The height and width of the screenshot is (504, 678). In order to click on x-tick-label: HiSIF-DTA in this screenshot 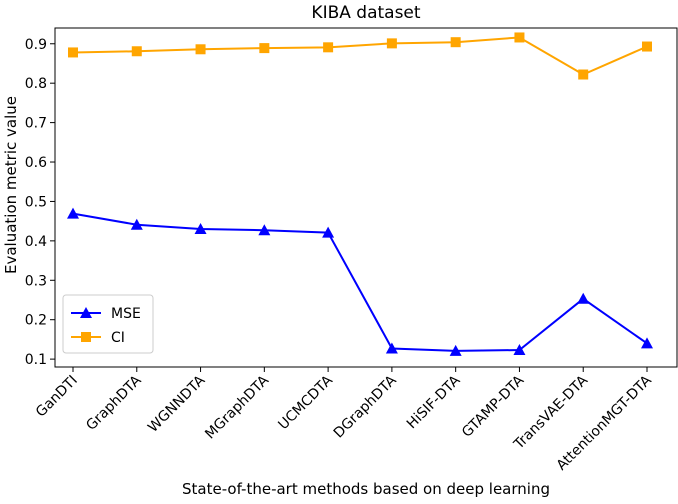, I will do `click(434, 402)`.